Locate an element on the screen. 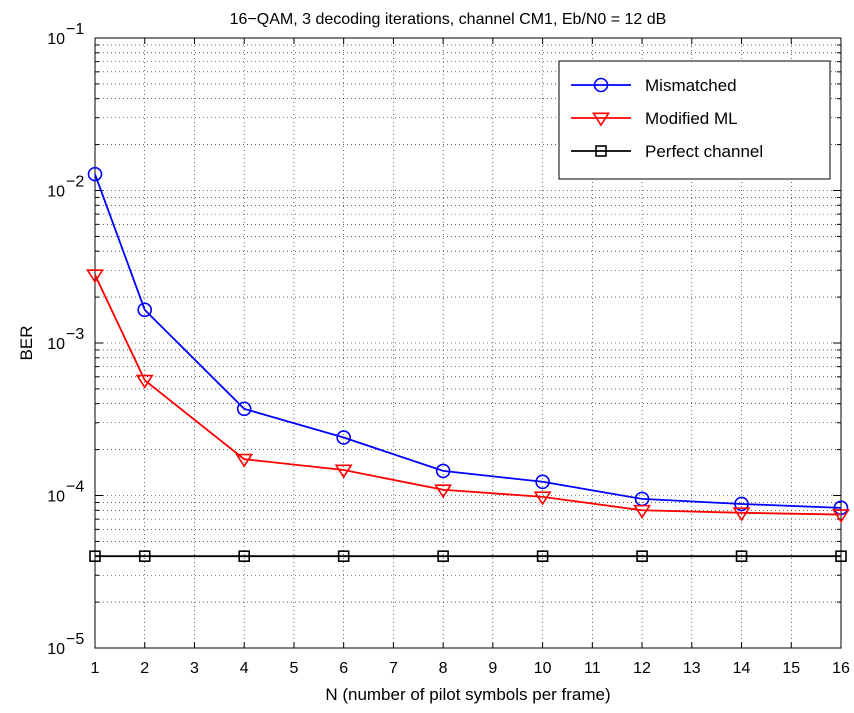  y-tick-exponent: −1 is located at coordinates (75, 29).